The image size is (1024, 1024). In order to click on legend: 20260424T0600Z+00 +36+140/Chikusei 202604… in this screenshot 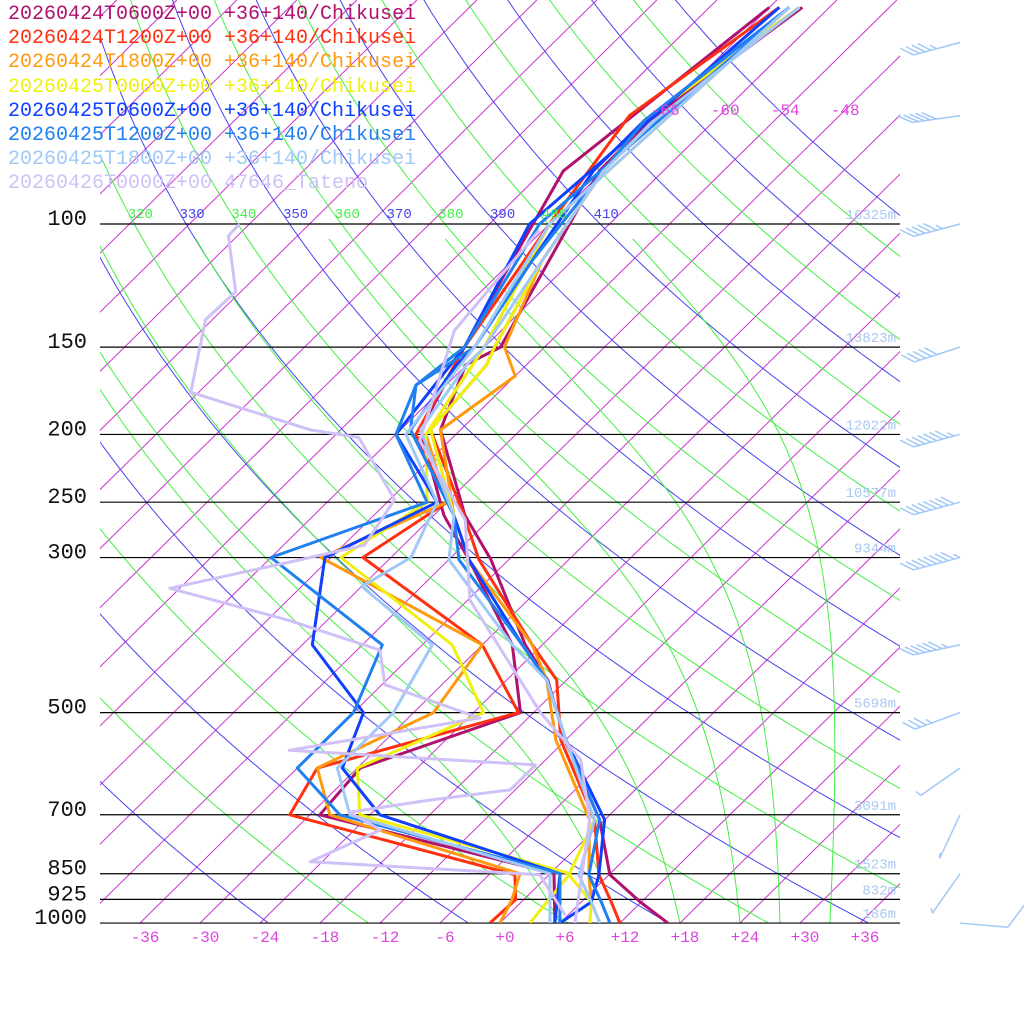, I will do `click(212, 100)`.